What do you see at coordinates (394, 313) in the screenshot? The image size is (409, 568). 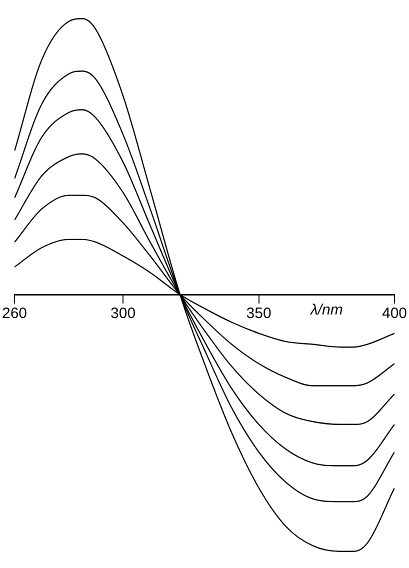 I see `x-tick-label: 400` at bounding box center [394, 313].